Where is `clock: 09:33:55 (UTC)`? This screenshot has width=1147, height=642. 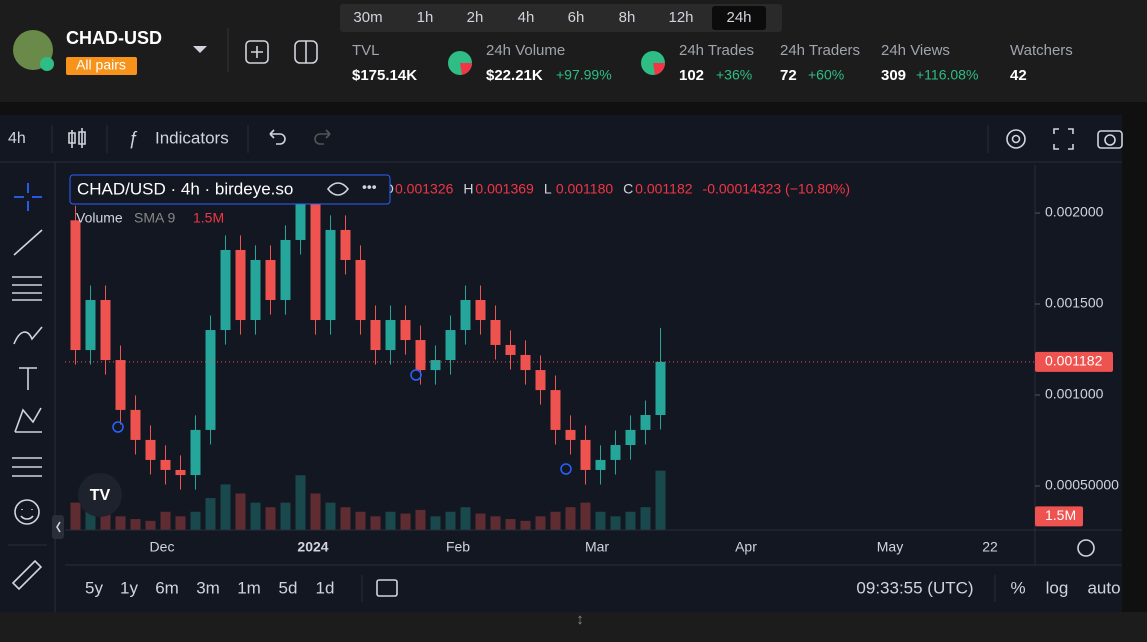
clock: 09:33:55 (UTC) is located at coordinates (914, 587).